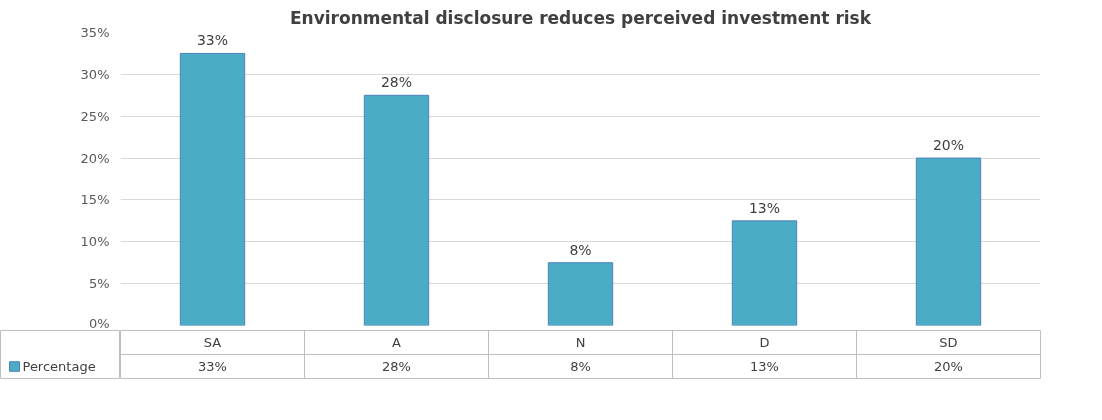  What do you see at coordinates (397, 342) in the screenshot?
I see `x-tick-label: A` at bounding box center [397, 342].